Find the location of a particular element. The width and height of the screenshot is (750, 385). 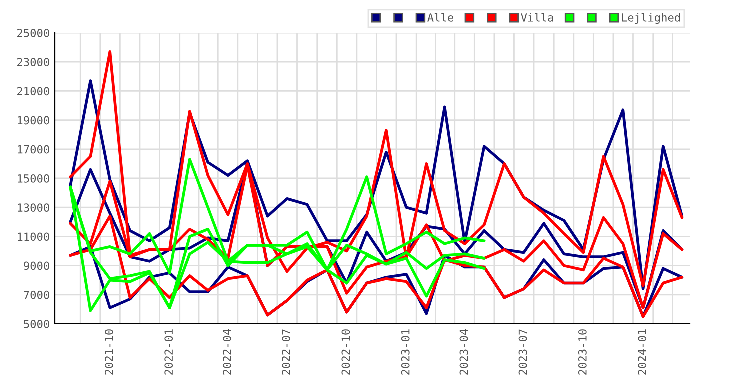

x-tick-label: 2022-10 is located at coordinates (346, 352).